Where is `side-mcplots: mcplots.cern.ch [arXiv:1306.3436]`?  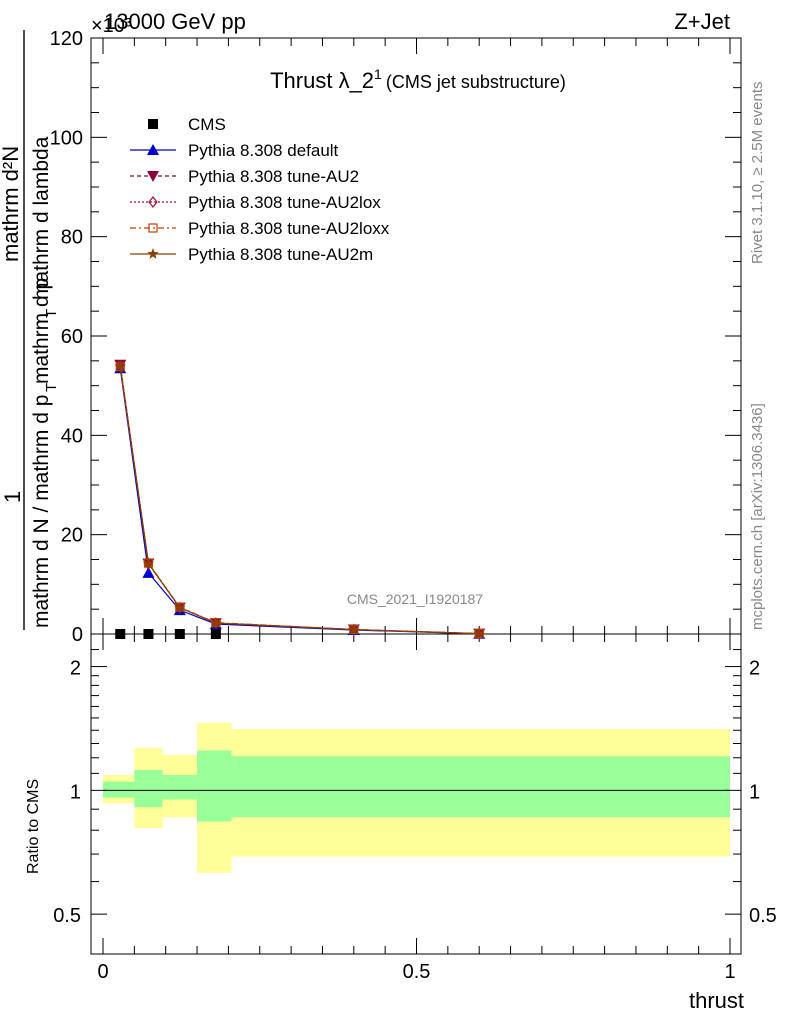 side-mcplots: mcplots.cern.ch [arXiv:1306.3436] is located at coordinates (757, 516).